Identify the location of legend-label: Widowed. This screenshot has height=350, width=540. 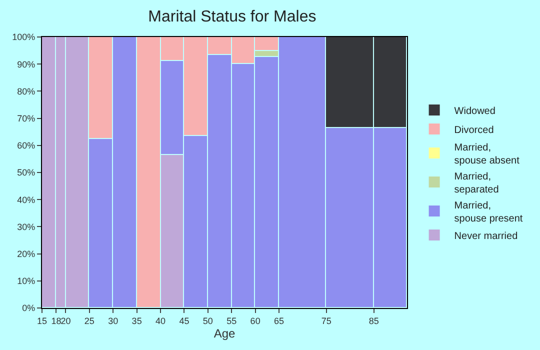
(475, 111).